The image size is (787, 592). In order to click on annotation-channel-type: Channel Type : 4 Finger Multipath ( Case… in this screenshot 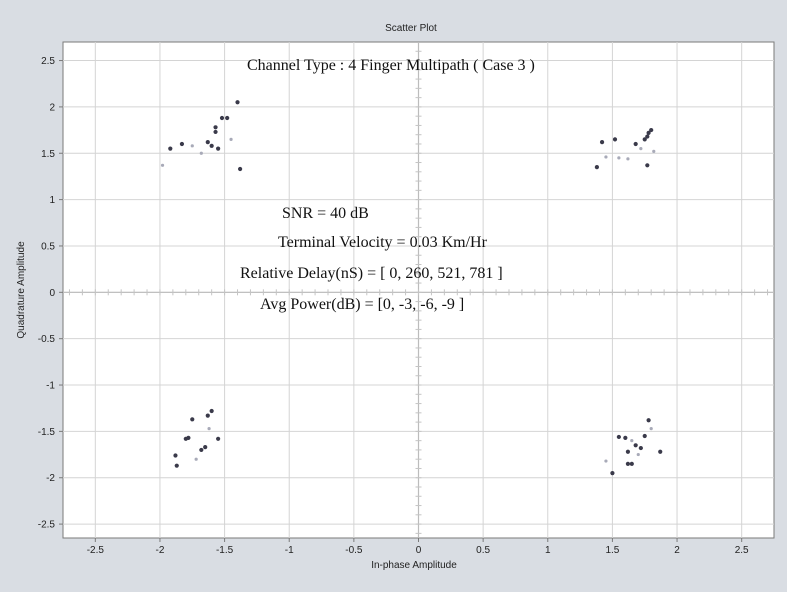, I will do `click(391, 65)`.